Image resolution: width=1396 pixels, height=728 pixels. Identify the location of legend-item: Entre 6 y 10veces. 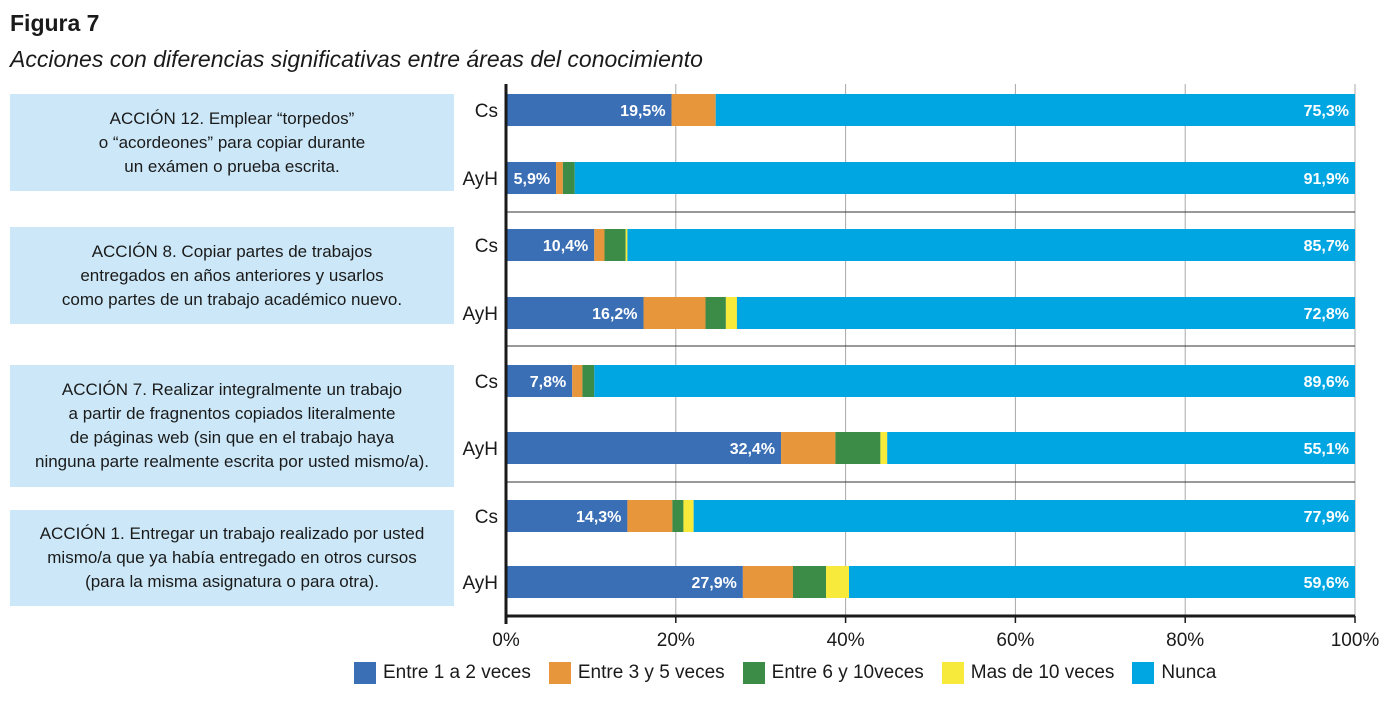
(833, 673).